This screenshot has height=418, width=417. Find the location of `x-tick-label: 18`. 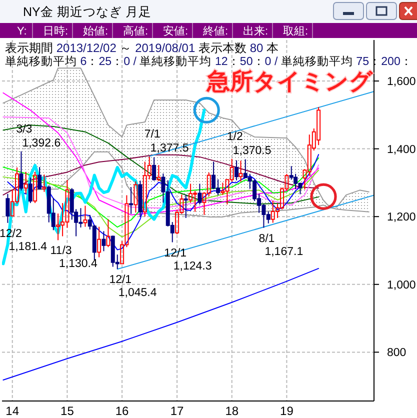

x-tick-label: 18 is located at coordinates (232, 411).